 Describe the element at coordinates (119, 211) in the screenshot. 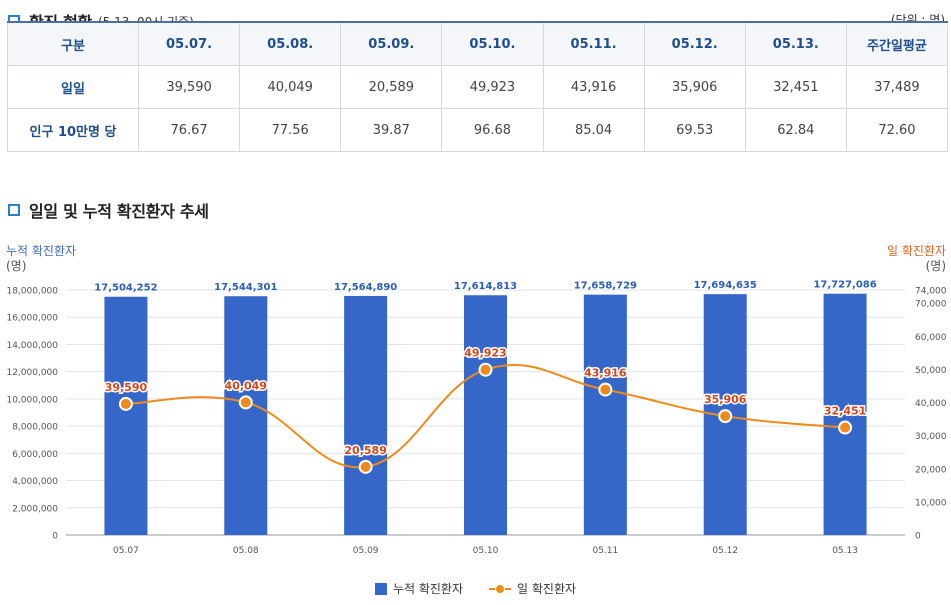

I see `section-title: 일일 및 누적 확진환자 추세` at that location.